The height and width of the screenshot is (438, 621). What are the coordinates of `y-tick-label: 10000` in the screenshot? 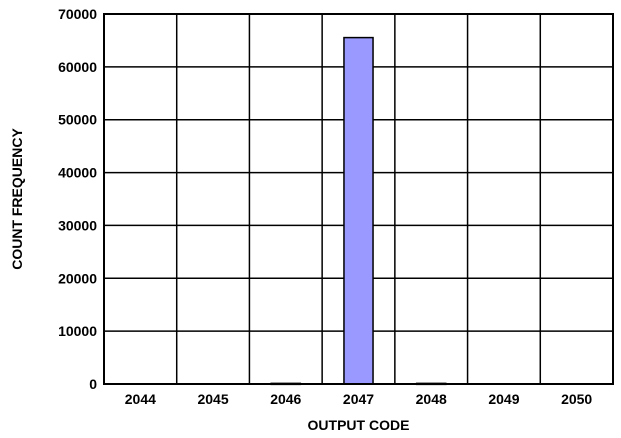 It's located at (77, 331).